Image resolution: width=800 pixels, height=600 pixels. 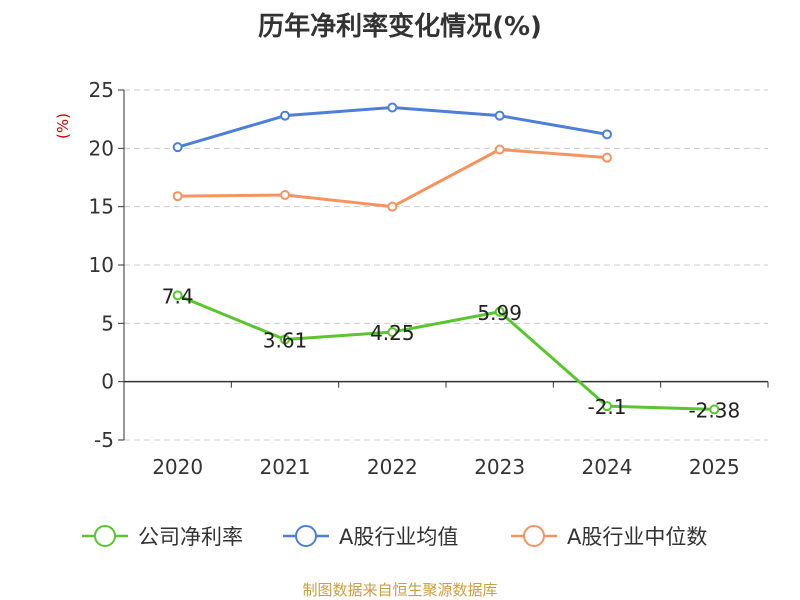 I want to click on data-label: 7.4, so click(x=178, y=296).